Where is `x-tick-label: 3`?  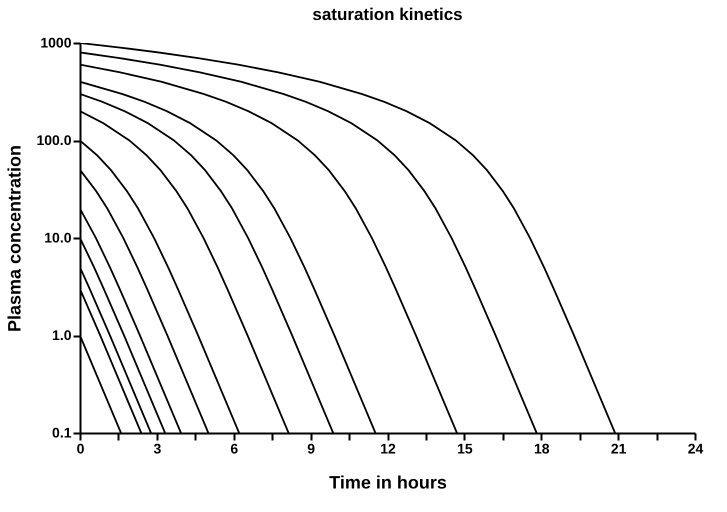 x-tick-label: 3 is located at coordinates (157, 448).